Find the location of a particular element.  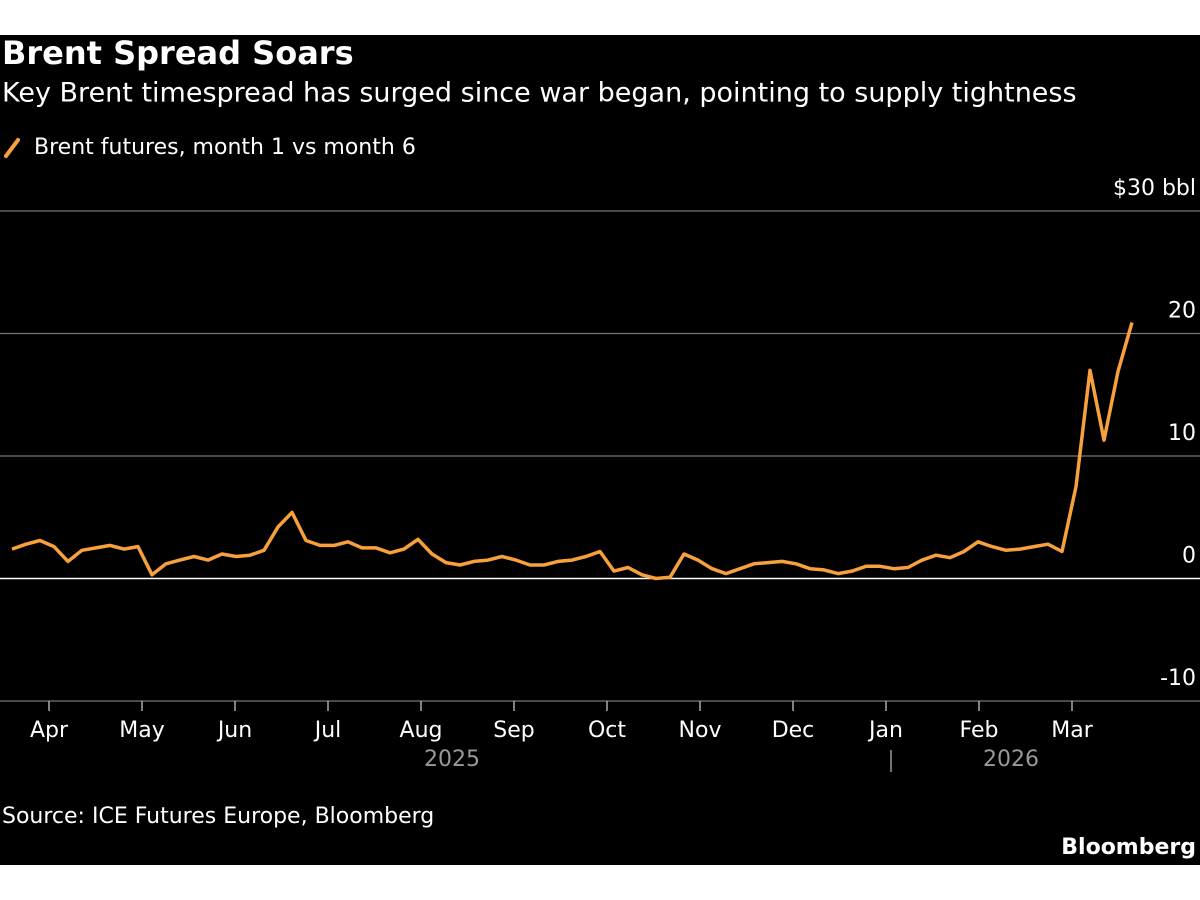

x-tick-label: Jul is located at coordinates (327, 730).